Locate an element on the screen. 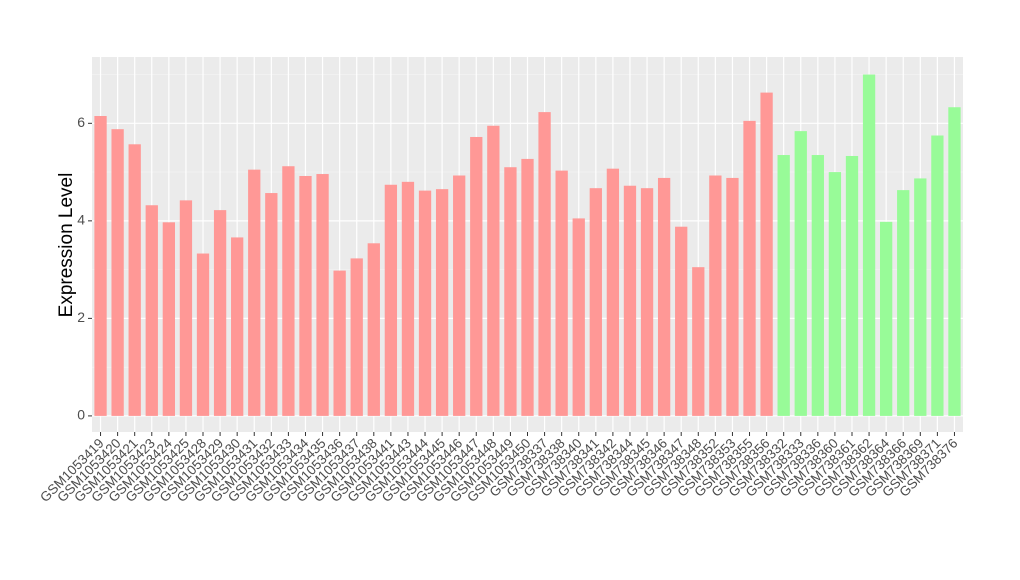 The width and height of the screenshot is (1020, 580). y-tick-label: 0 is located at coordinates (81, 415).